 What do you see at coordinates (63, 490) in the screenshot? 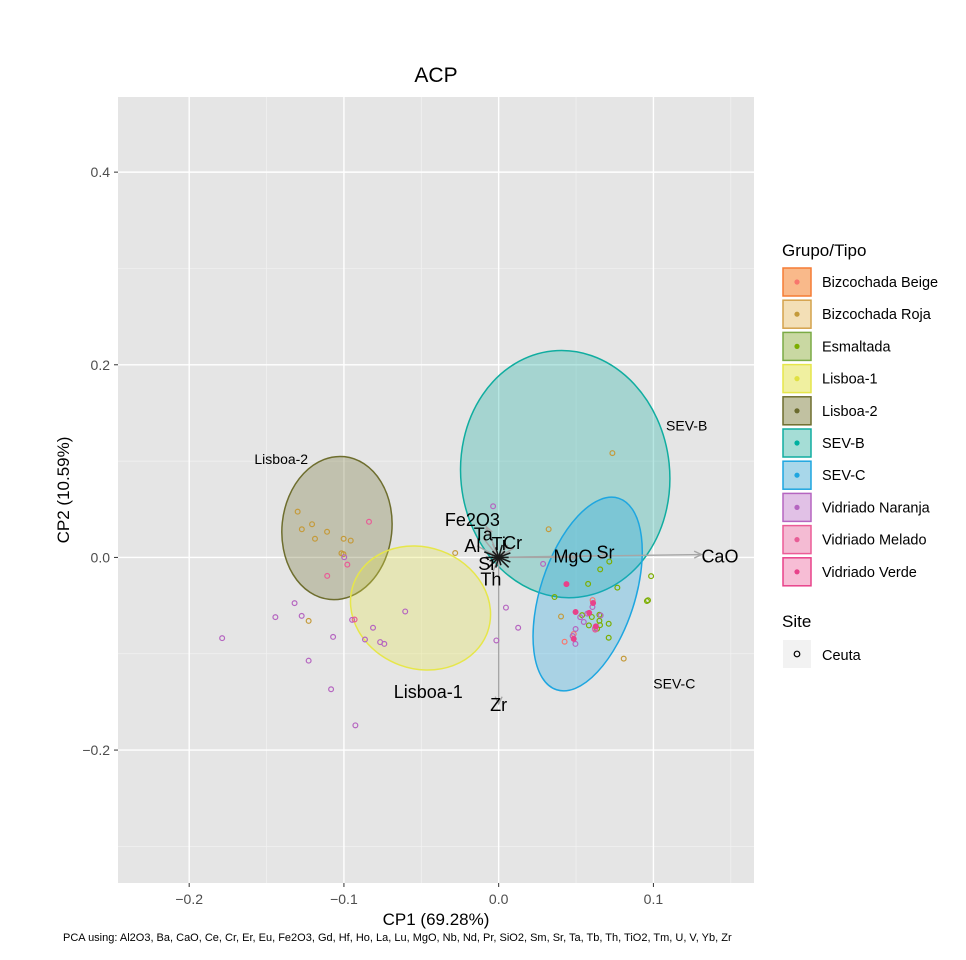
I see `y-axis-label: CP2 (10.59%)` at bounding box center [63, 490].